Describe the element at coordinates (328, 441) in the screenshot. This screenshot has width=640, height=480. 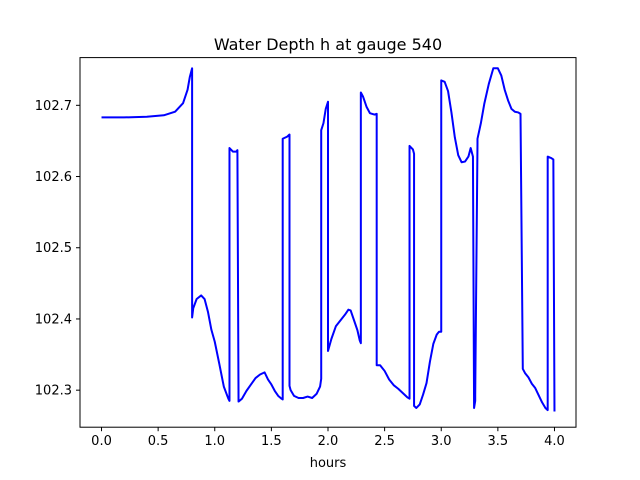
I see `x-tick-label: 2.0` at that location.